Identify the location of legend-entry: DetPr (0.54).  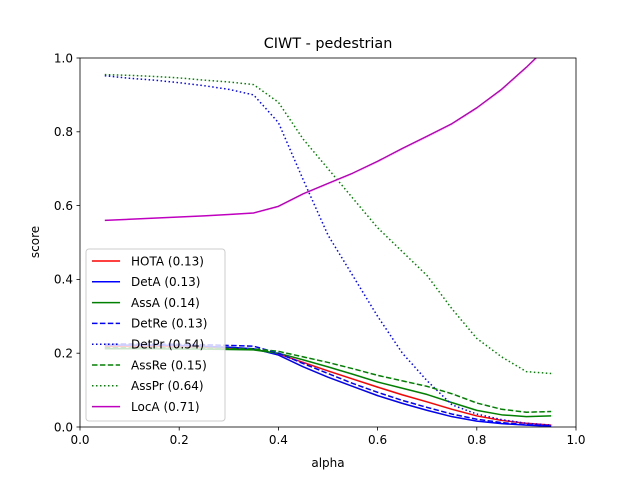
(167, 345).